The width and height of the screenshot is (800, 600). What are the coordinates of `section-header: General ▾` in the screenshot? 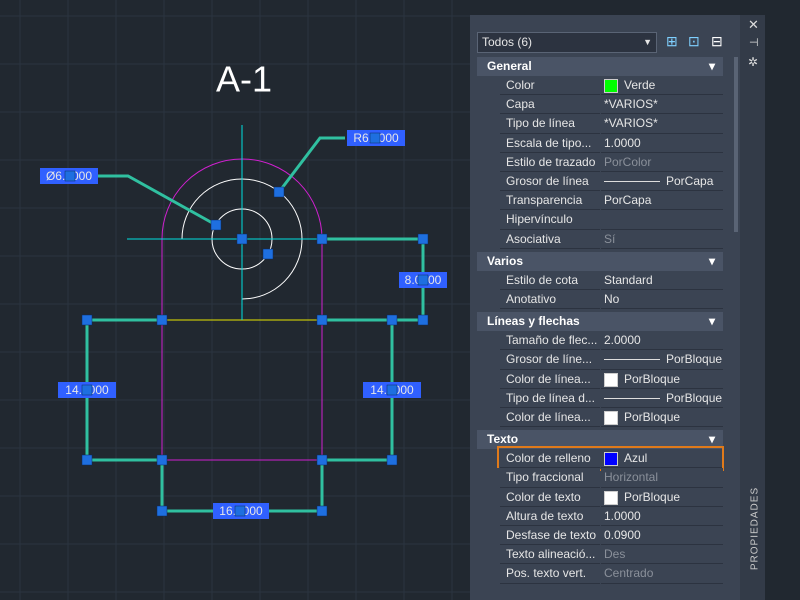 It's located at (600, 66).